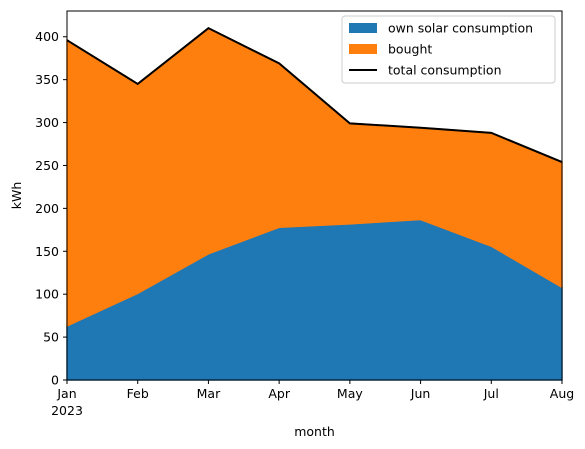  Describe the element at coordinates (420, 393) in the screenshot. I see `x-tick-label: Jun` at that location.